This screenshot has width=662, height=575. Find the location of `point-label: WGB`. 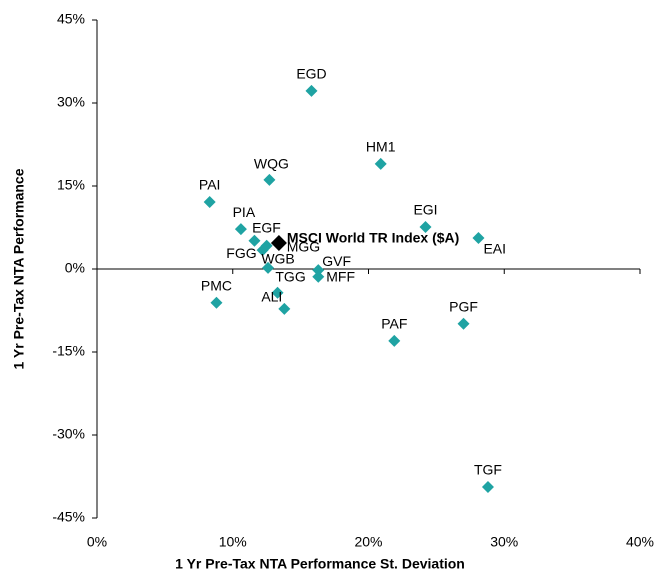

point-label: WGB is located at coordinates (277, 259).